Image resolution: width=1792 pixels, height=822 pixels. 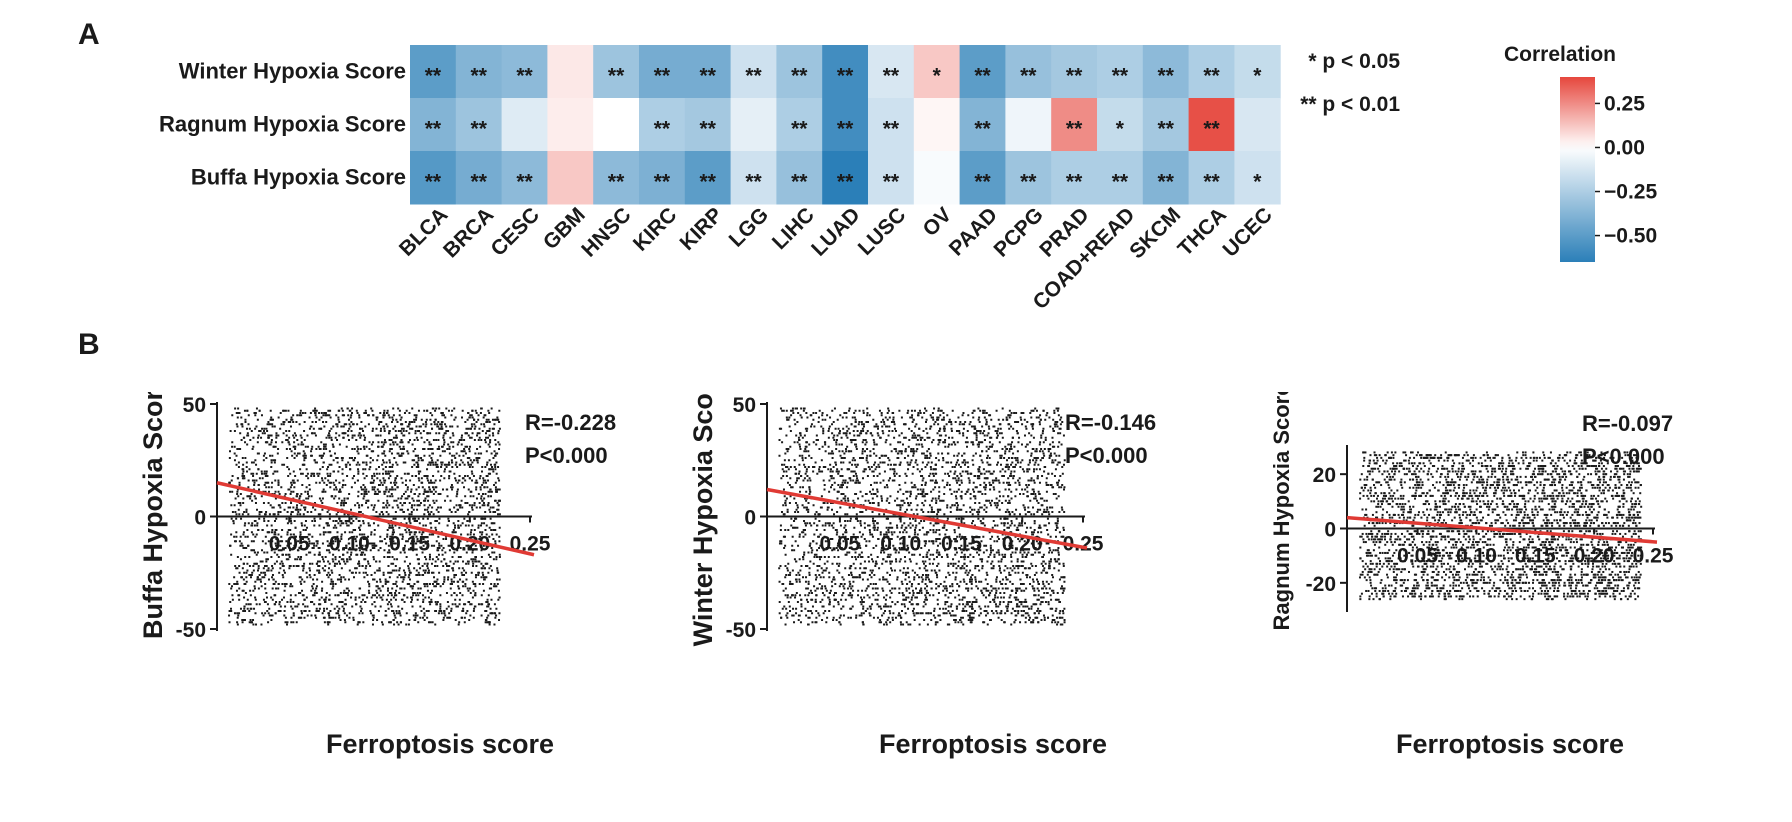 What do you see at coordinates (479, 178) in the screenshot?
I see `heatmap-cell` at bounding box center [479, 178].